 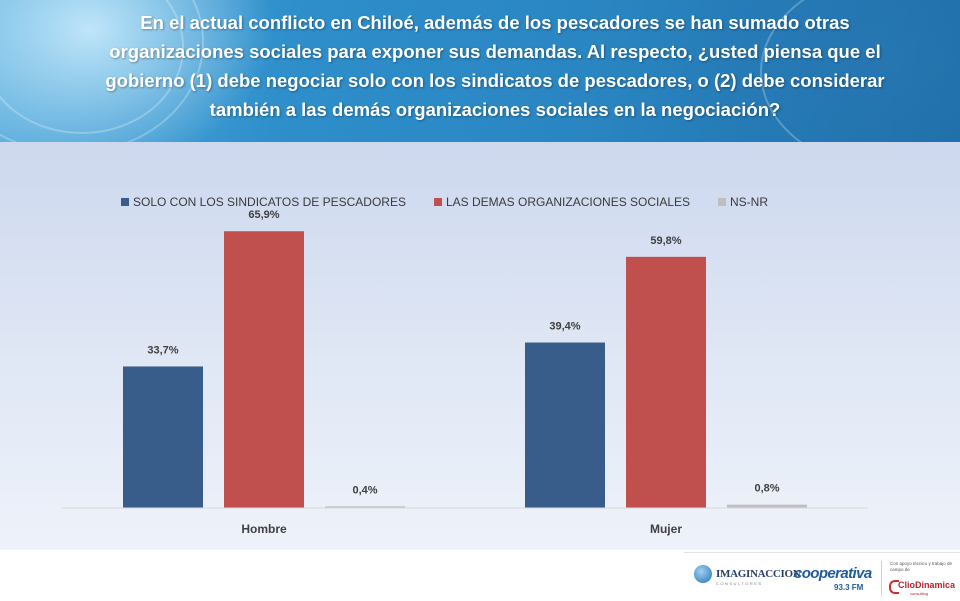 What do you see at coordinates (767, 506) in the screenshot?
I see `bar-mujer-ns-nr` at bounding box center [767, 506].